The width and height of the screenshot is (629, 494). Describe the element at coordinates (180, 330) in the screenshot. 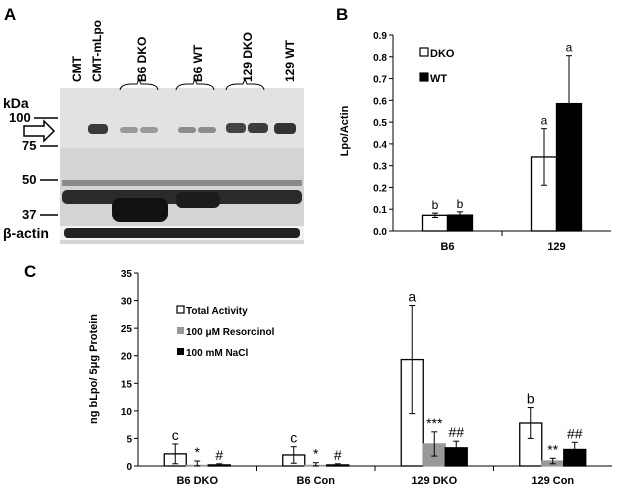

I see `legend-swatch-resorcinol` at that location.